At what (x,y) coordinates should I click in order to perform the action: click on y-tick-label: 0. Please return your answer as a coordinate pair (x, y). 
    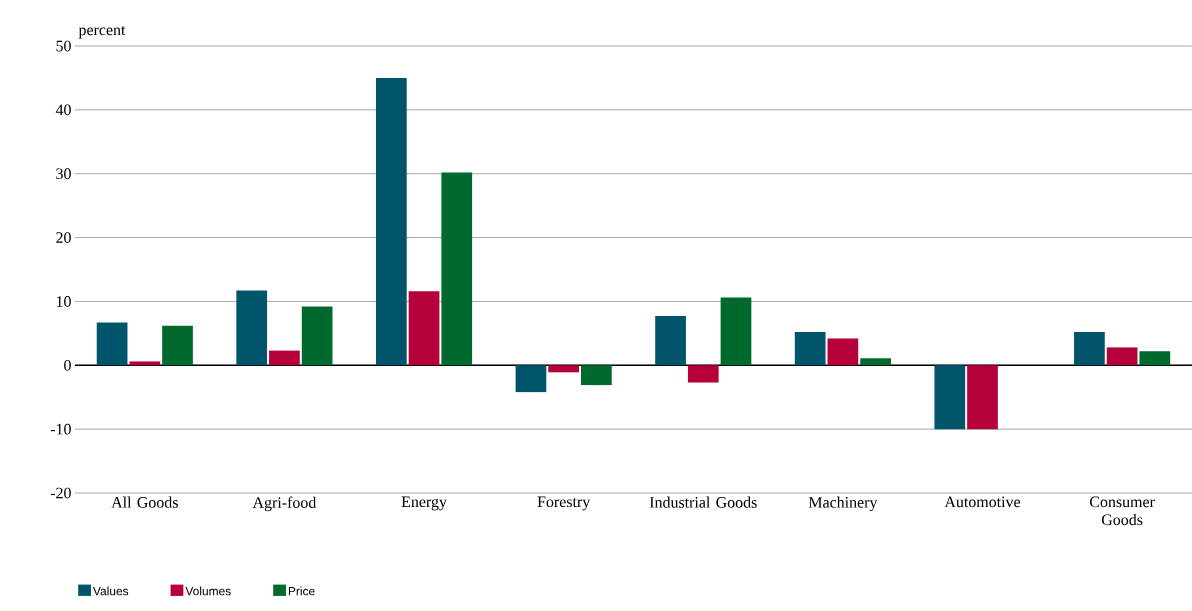
    Looking at the image, I should click on (67, 365).